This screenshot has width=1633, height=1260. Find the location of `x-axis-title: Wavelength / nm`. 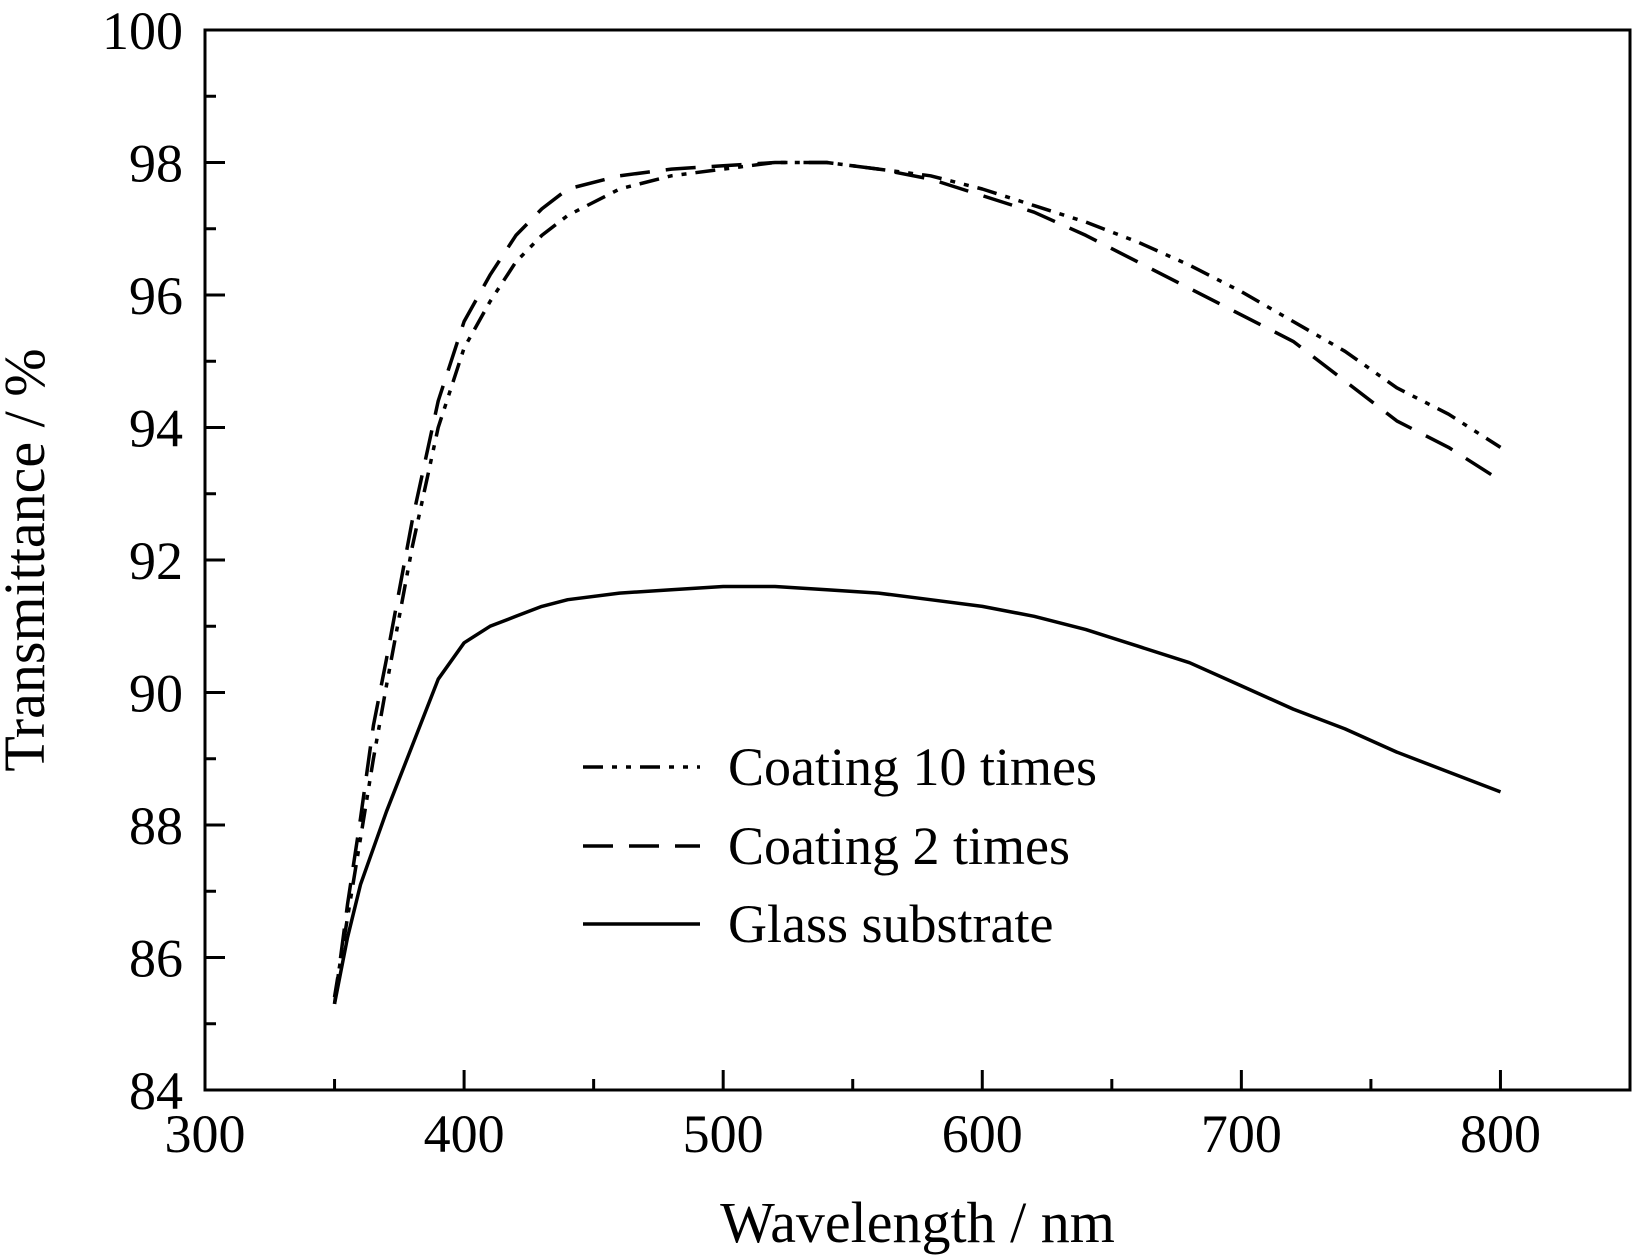

x-axis-title: Wavelength / nm is located at coordinates (917, 1222).